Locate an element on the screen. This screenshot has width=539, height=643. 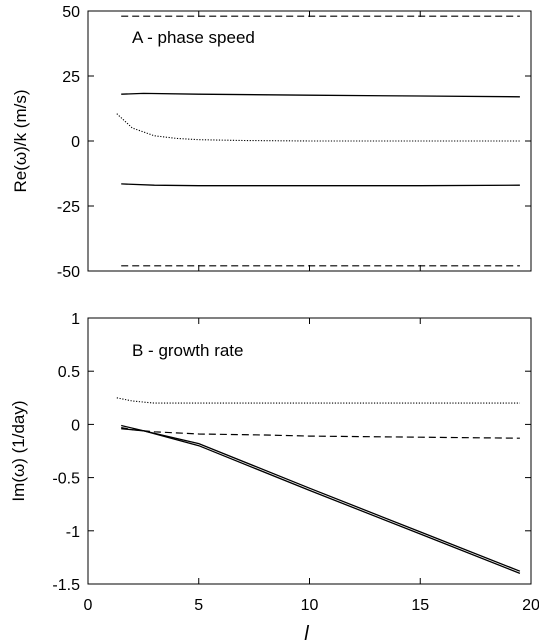
panel-b-title: B - growth rate is located at coordinates (188, 350).